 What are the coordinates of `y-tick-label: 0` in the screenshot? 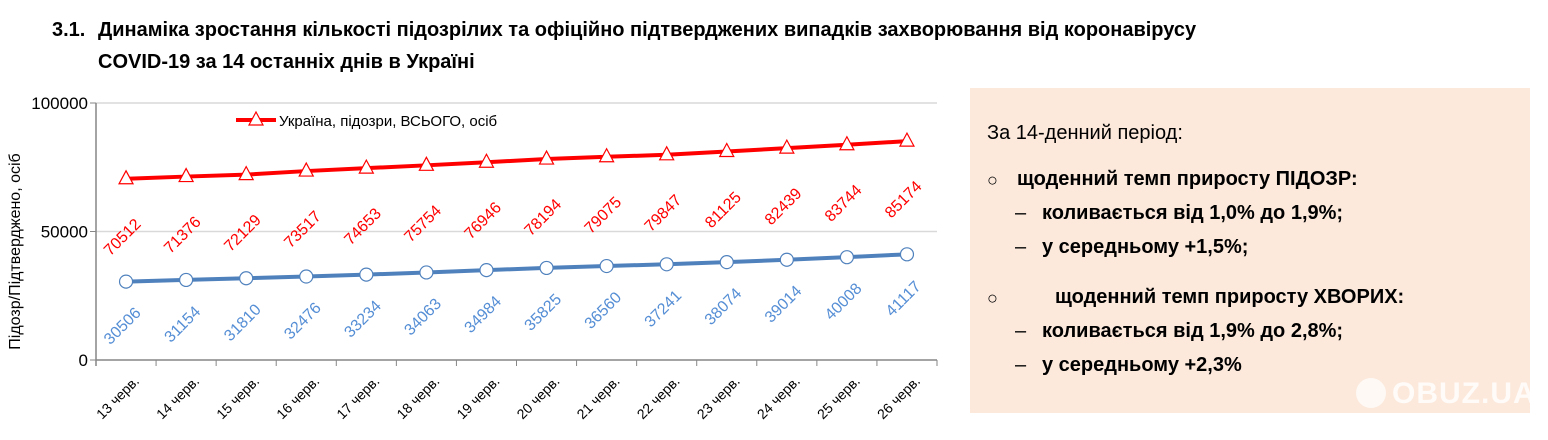 It's located at (83, 360).